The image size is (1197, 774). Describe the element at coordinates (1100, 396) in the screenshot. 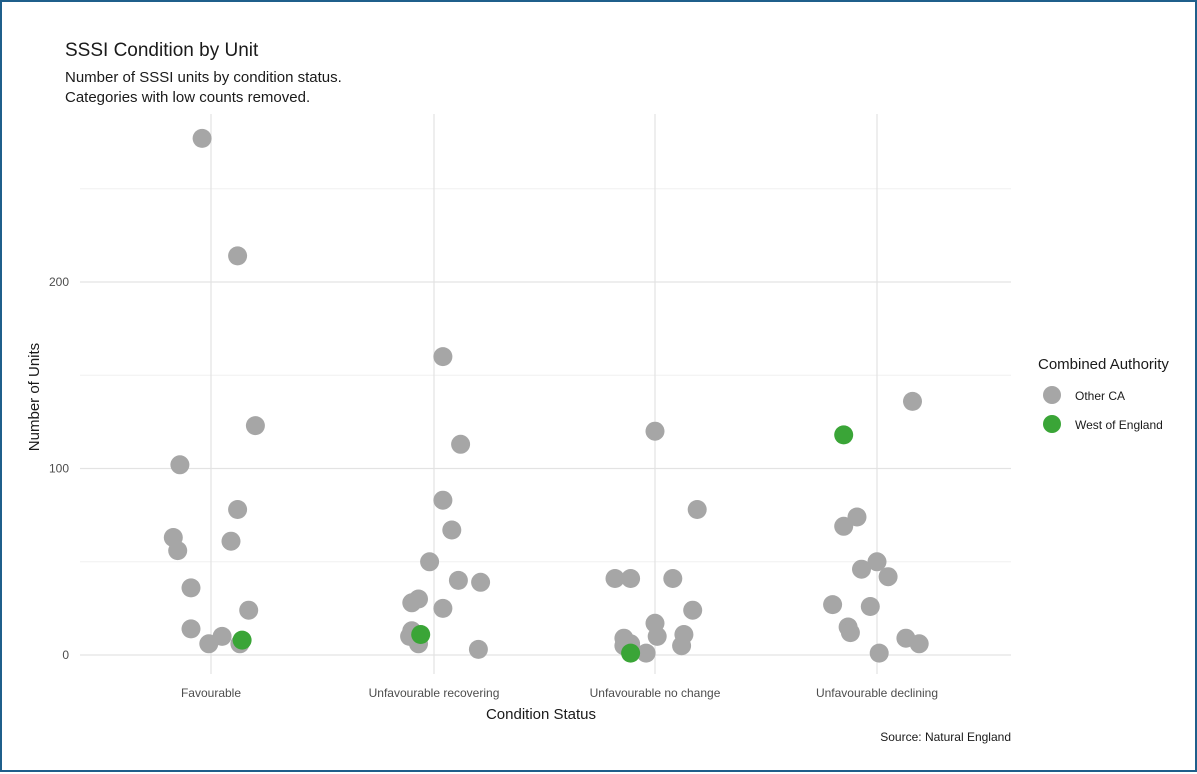

I see `legend-label-other-ca: Other CA` at that location.